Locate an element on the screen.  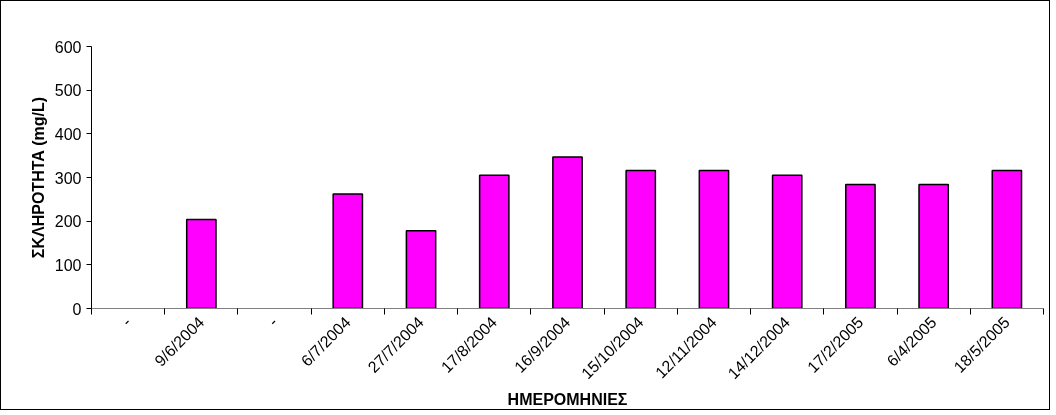
y-tick-label: 200 is located at coordinates (68, 222).